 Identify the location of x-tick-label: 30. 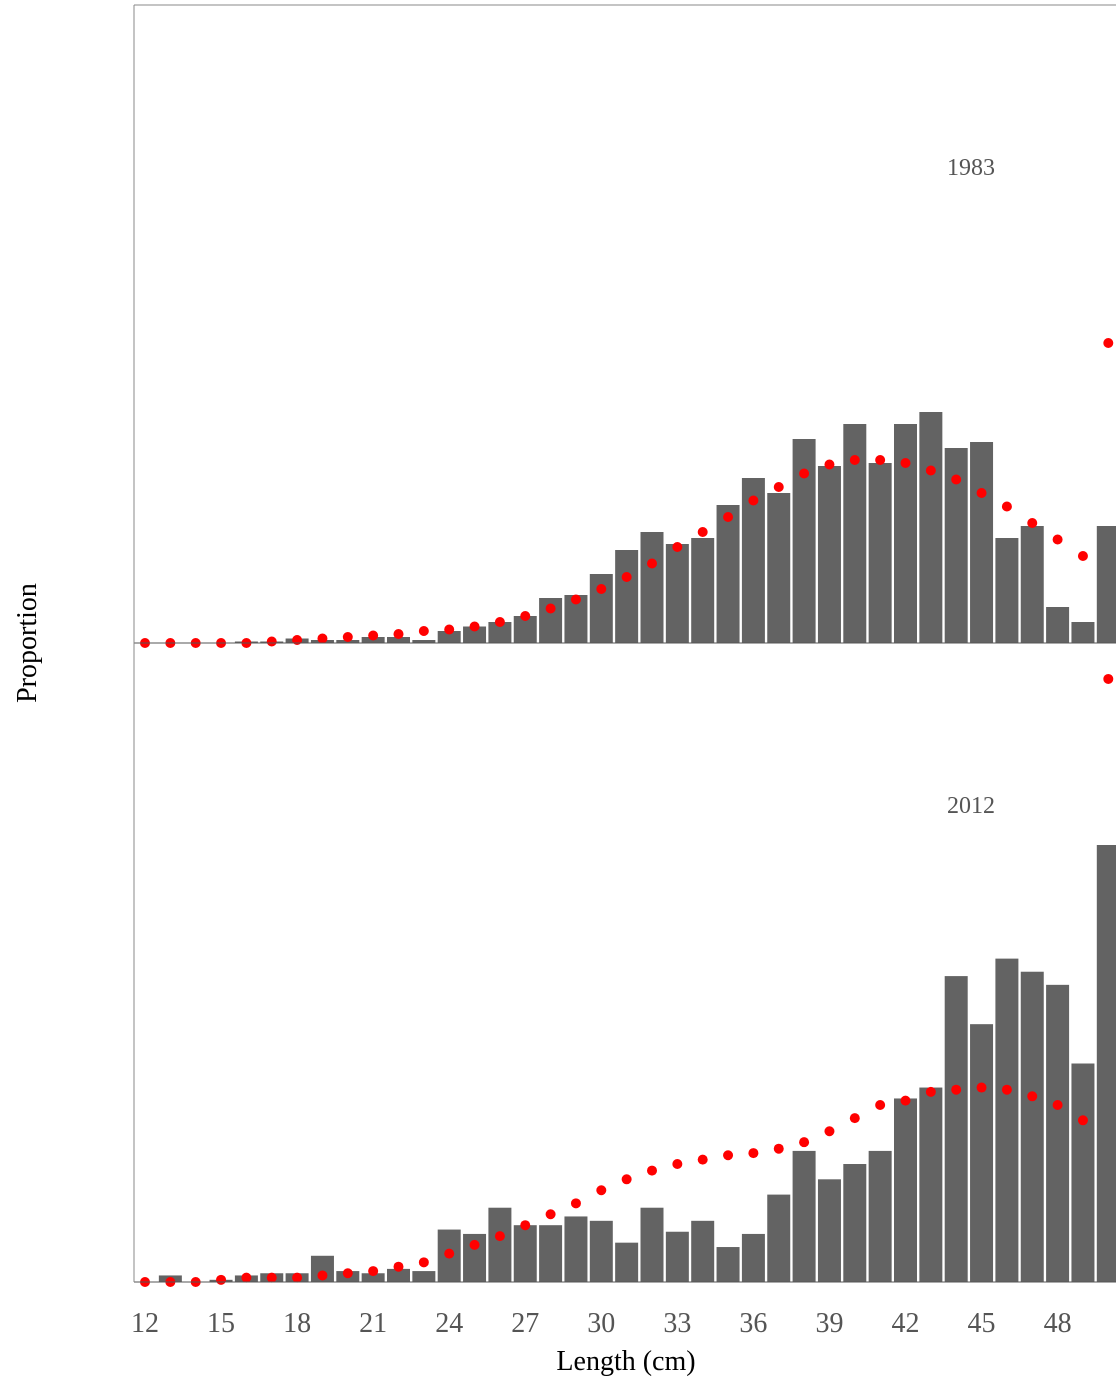
(601, 1323).